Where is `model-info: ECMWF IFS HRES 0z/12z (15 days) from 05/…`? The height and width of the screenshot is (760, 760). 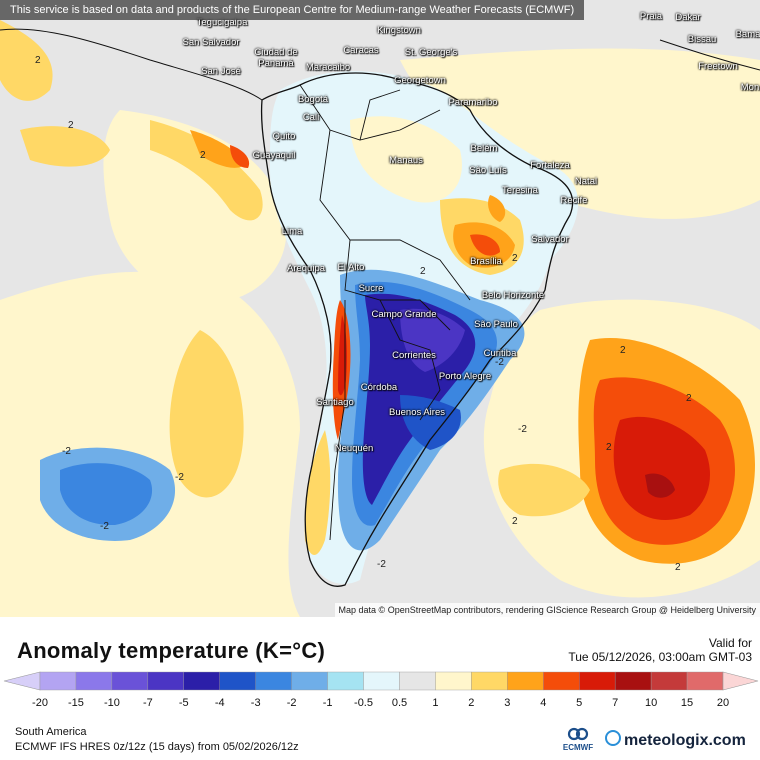 model-info: ECMWF IFS HRES 0z/12z (15 days) from 05/… is located at coordinates (157, 747).